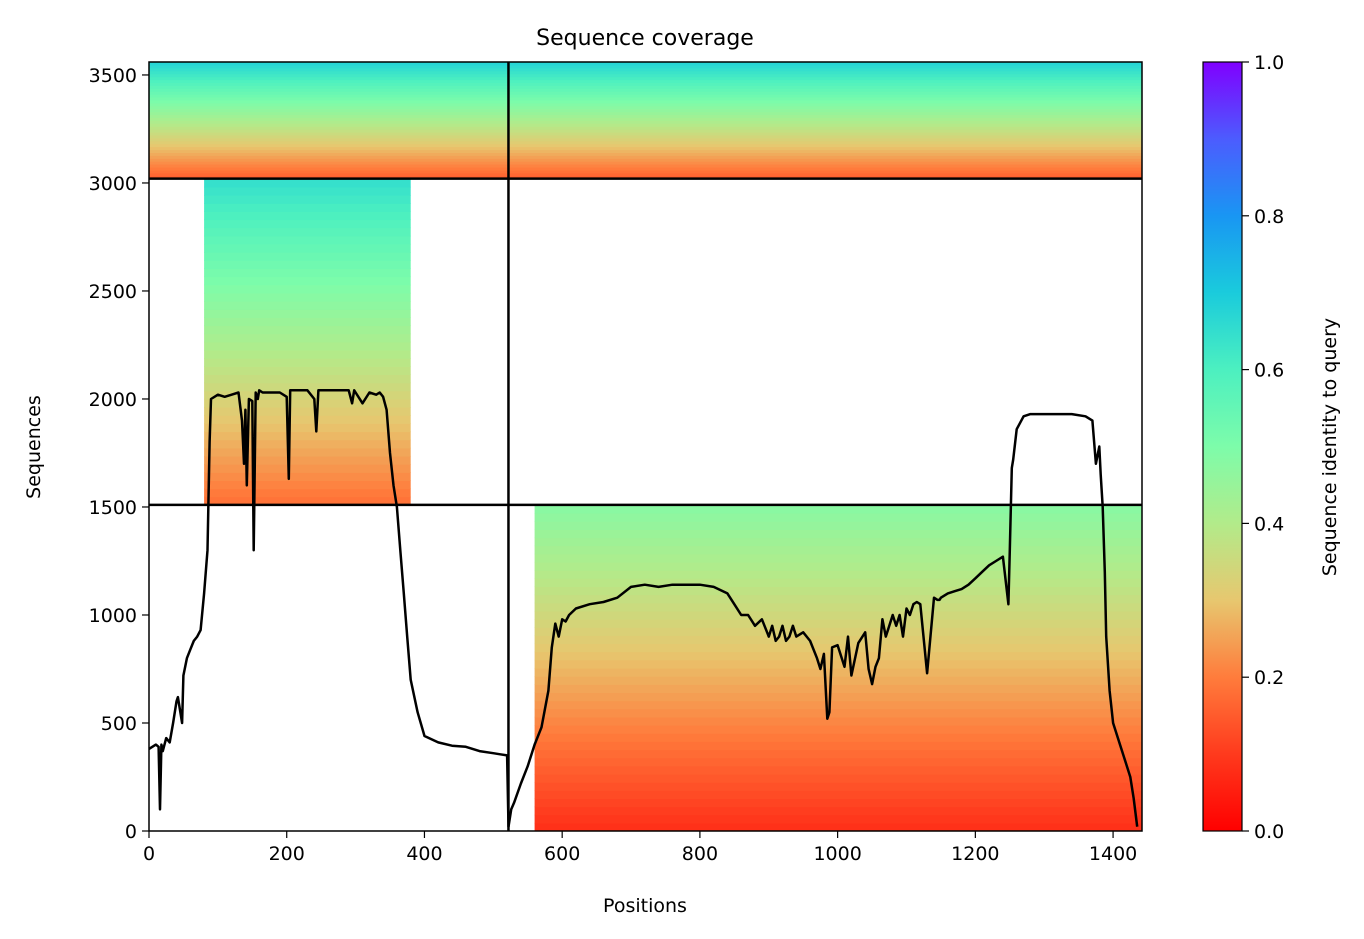  I want to click on x-tick-label: 1200, so click(975, 854).